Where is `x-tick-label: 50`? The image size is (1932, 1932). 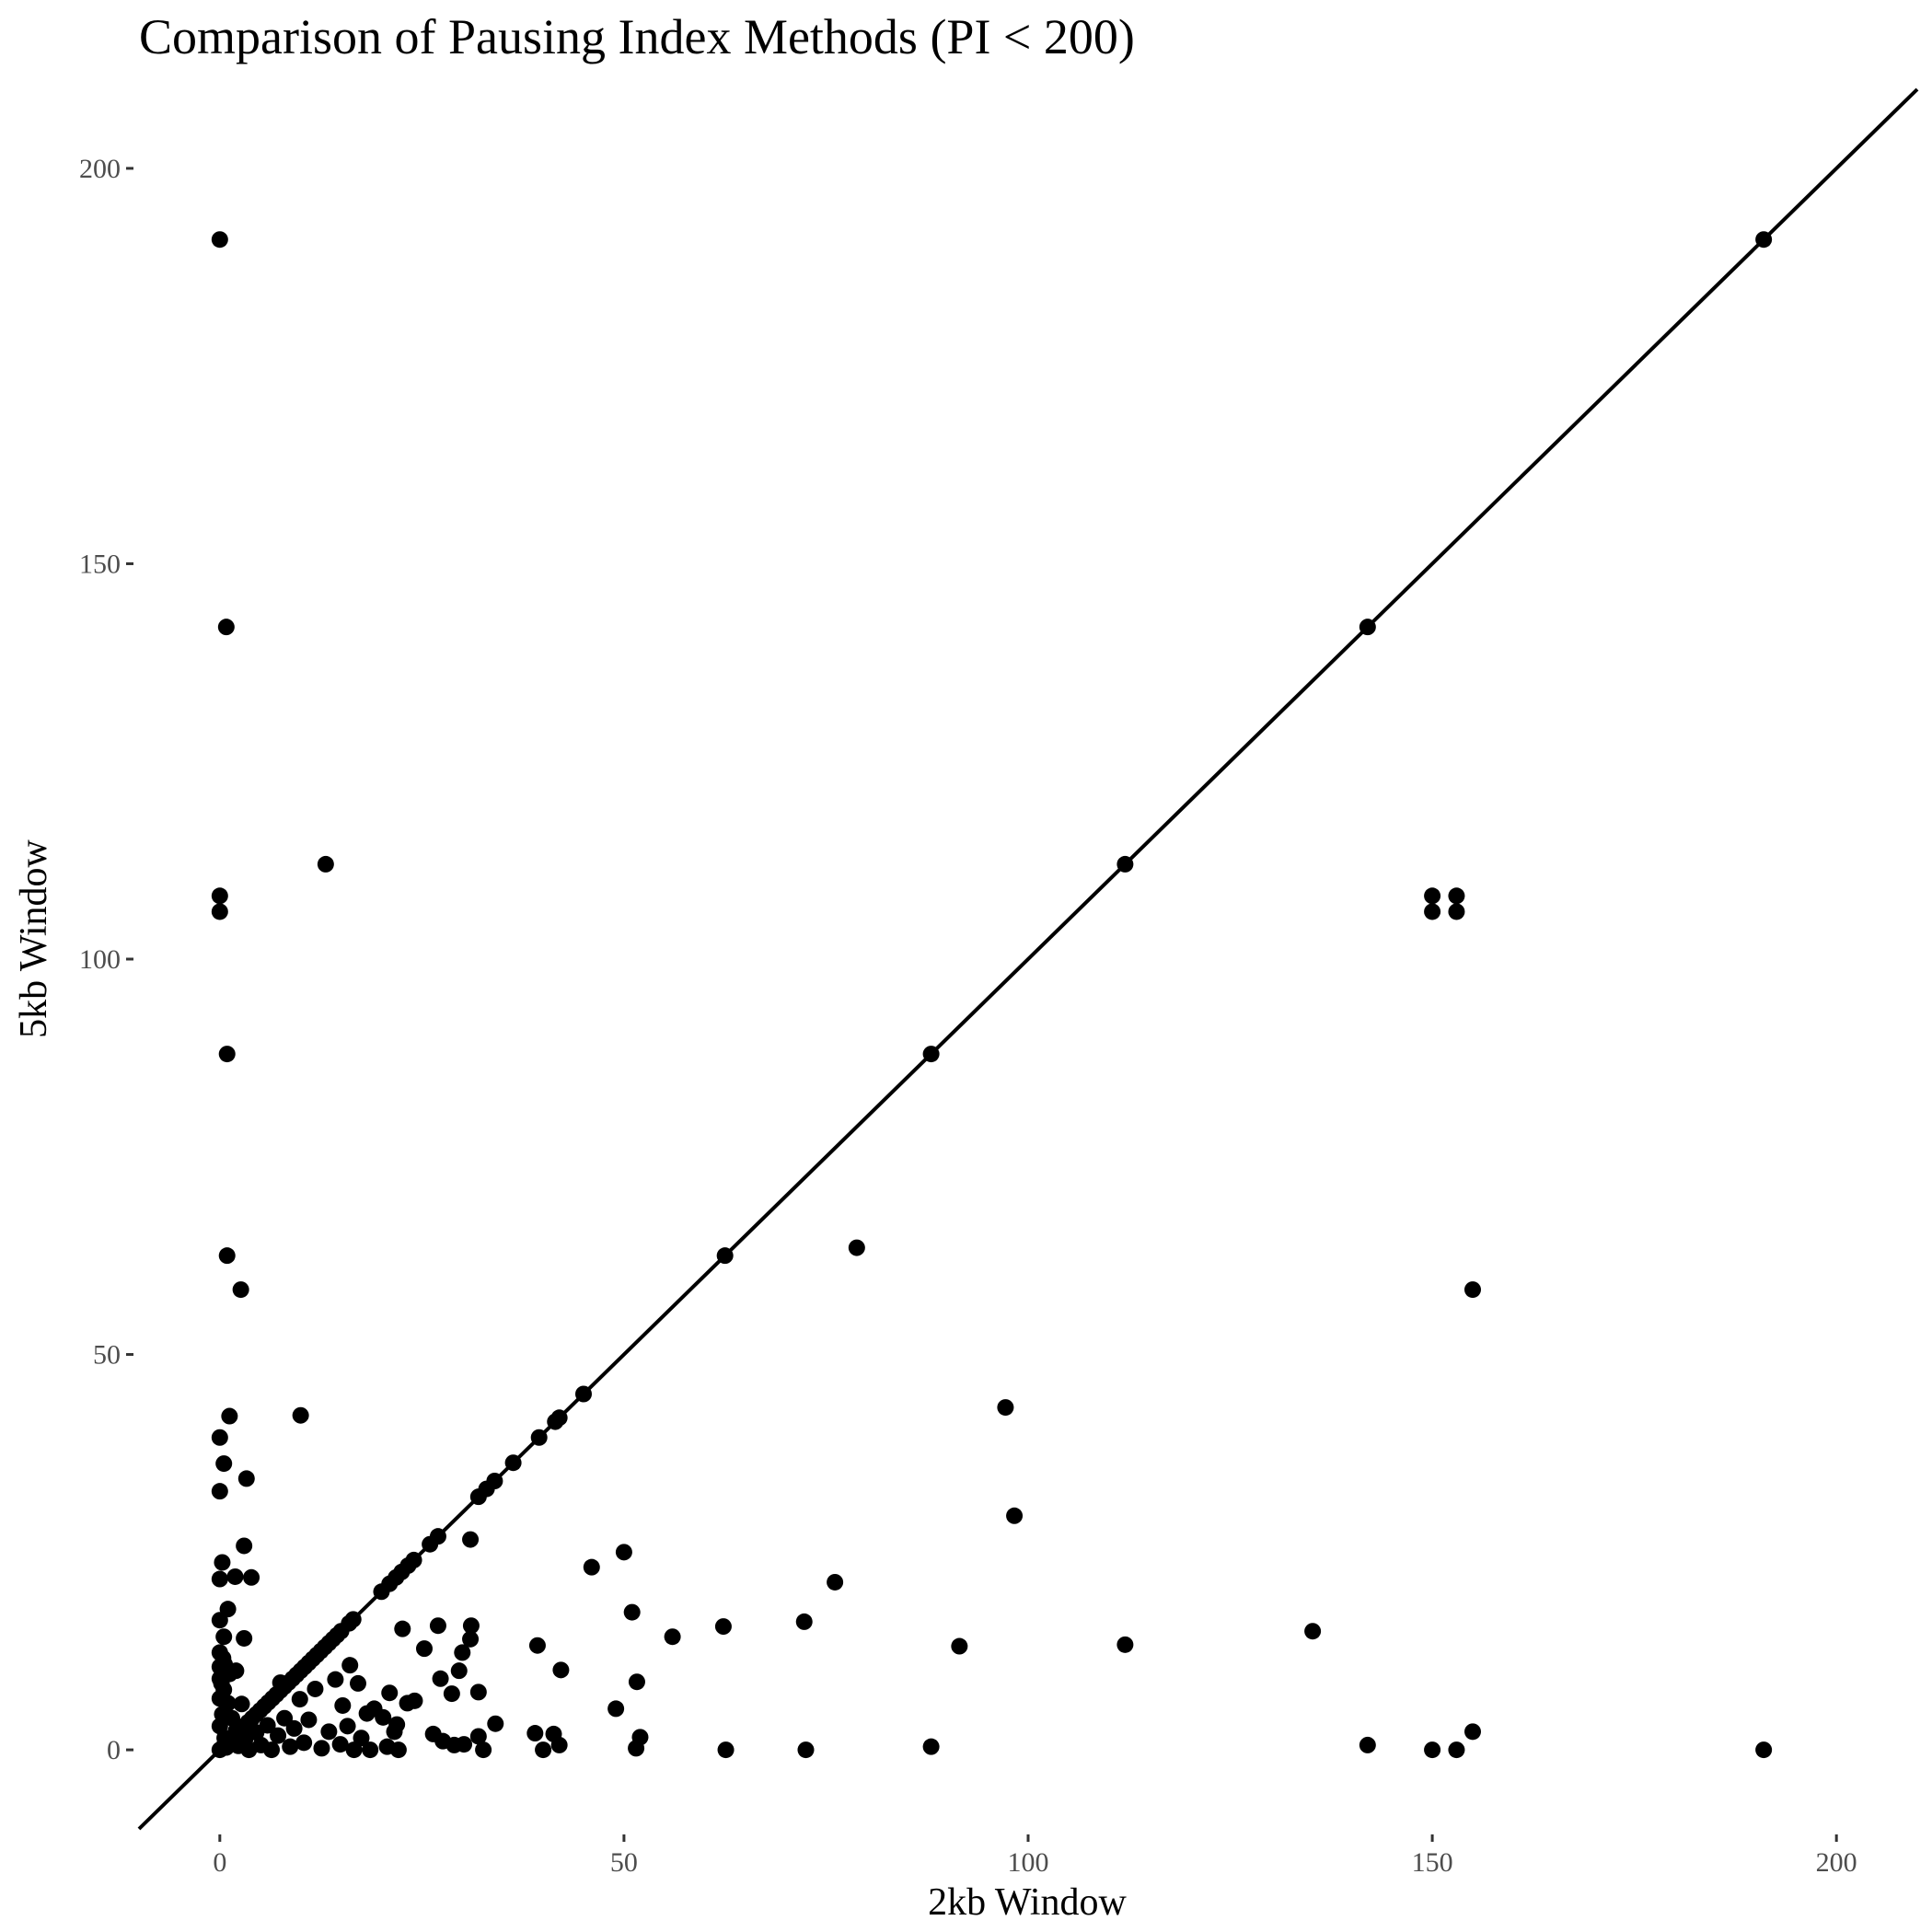
x-tick-label: 50 is located at coordinates (624, 1863).